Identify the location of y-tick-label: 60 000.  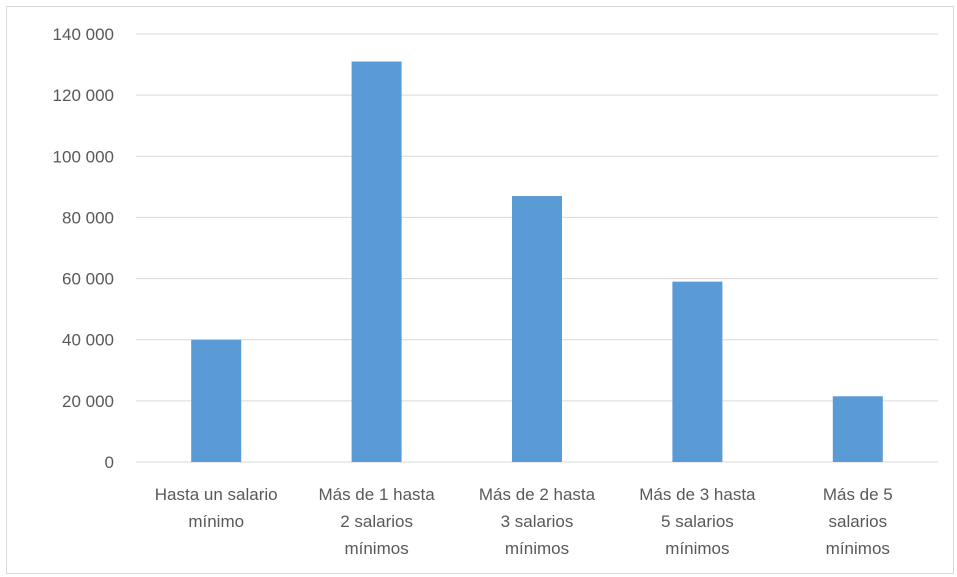
(88, 279).